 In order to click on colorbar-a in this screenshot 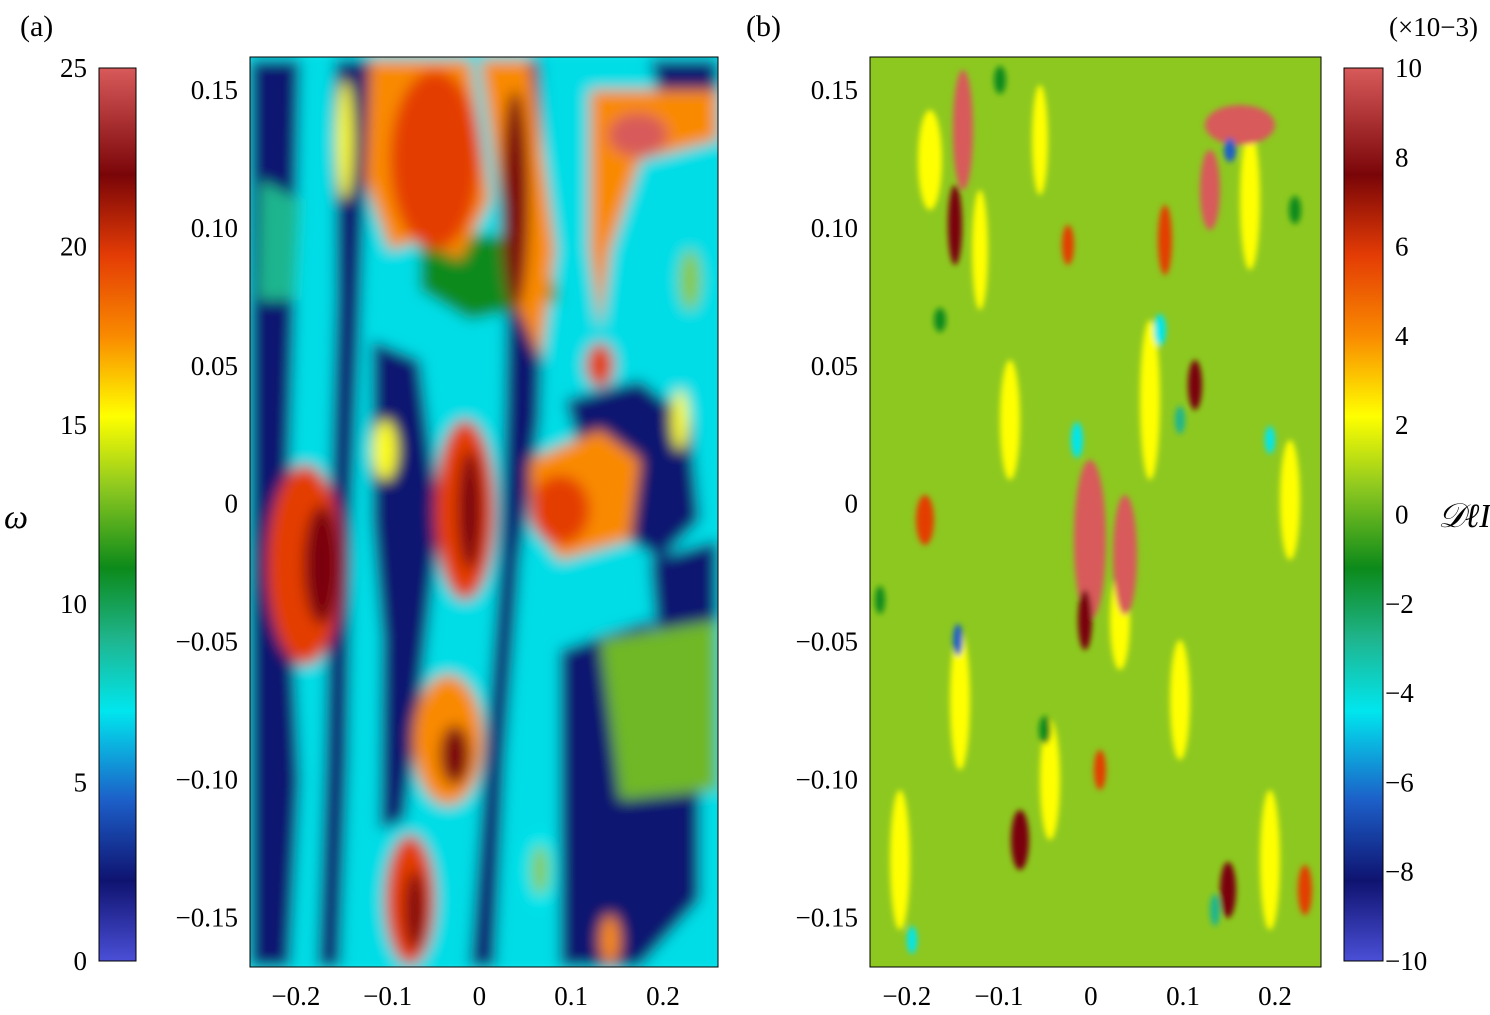, I will do `click(117, 514)`.